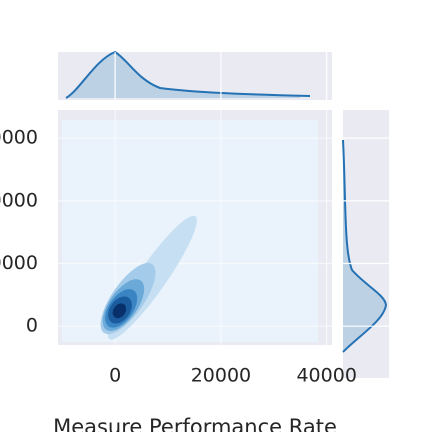 The image size is (432, 432). What do you see at coordinates (183, 75) in the screenshot?
I see `top-kde-fill` at bounding box center [183, 75].